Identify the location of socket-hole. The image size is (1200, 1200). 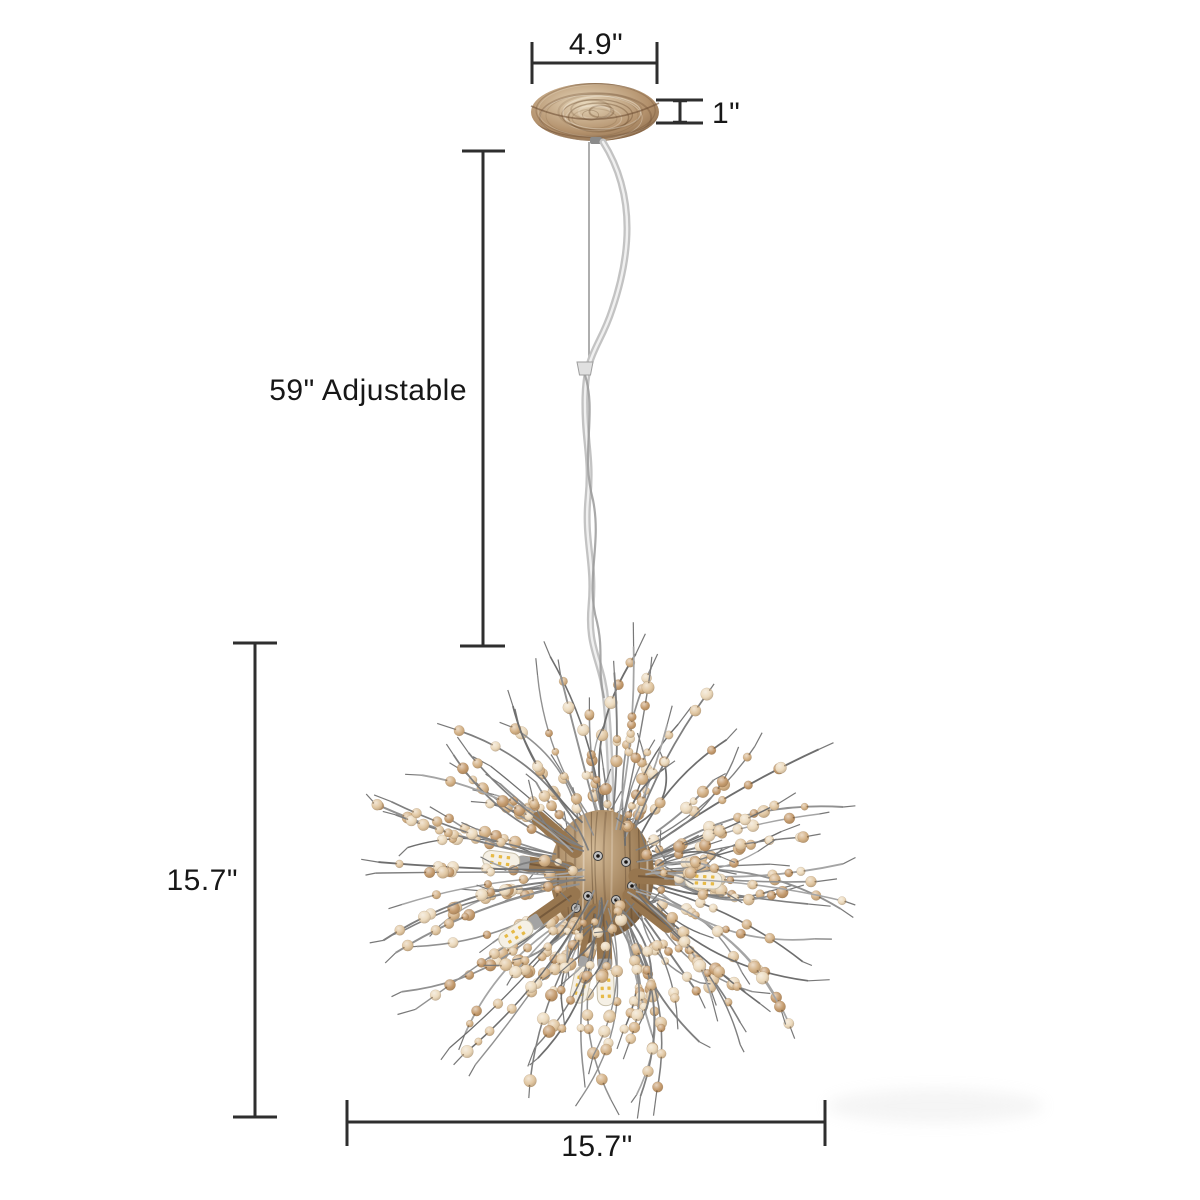
(598, 856).